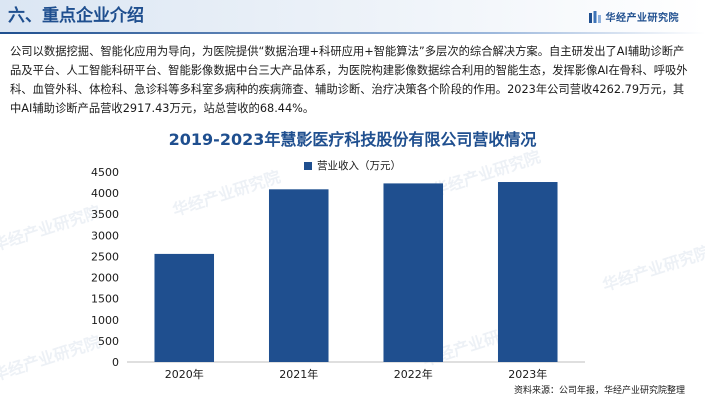  I want to click on header-accent-line, so click(352, 33).